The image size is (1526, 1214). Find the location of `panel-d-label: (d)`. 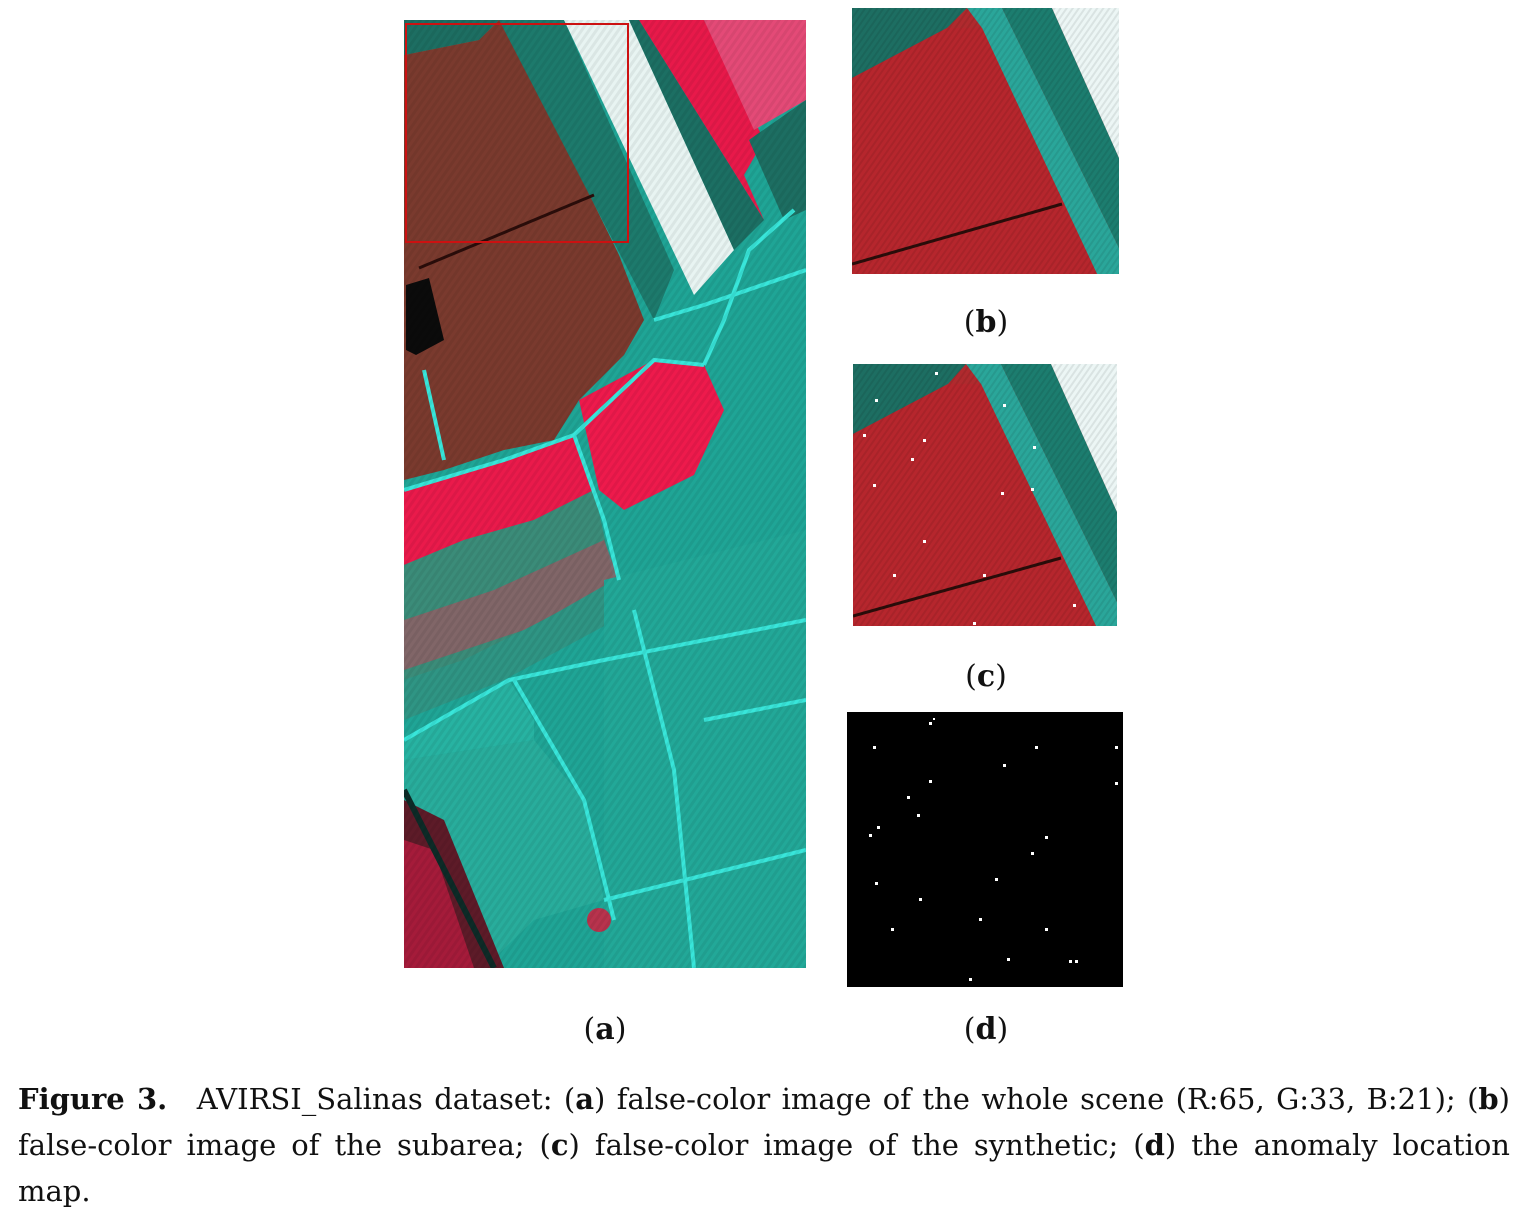

panel-d-label: (d) is located at coordinates (986, 1029).